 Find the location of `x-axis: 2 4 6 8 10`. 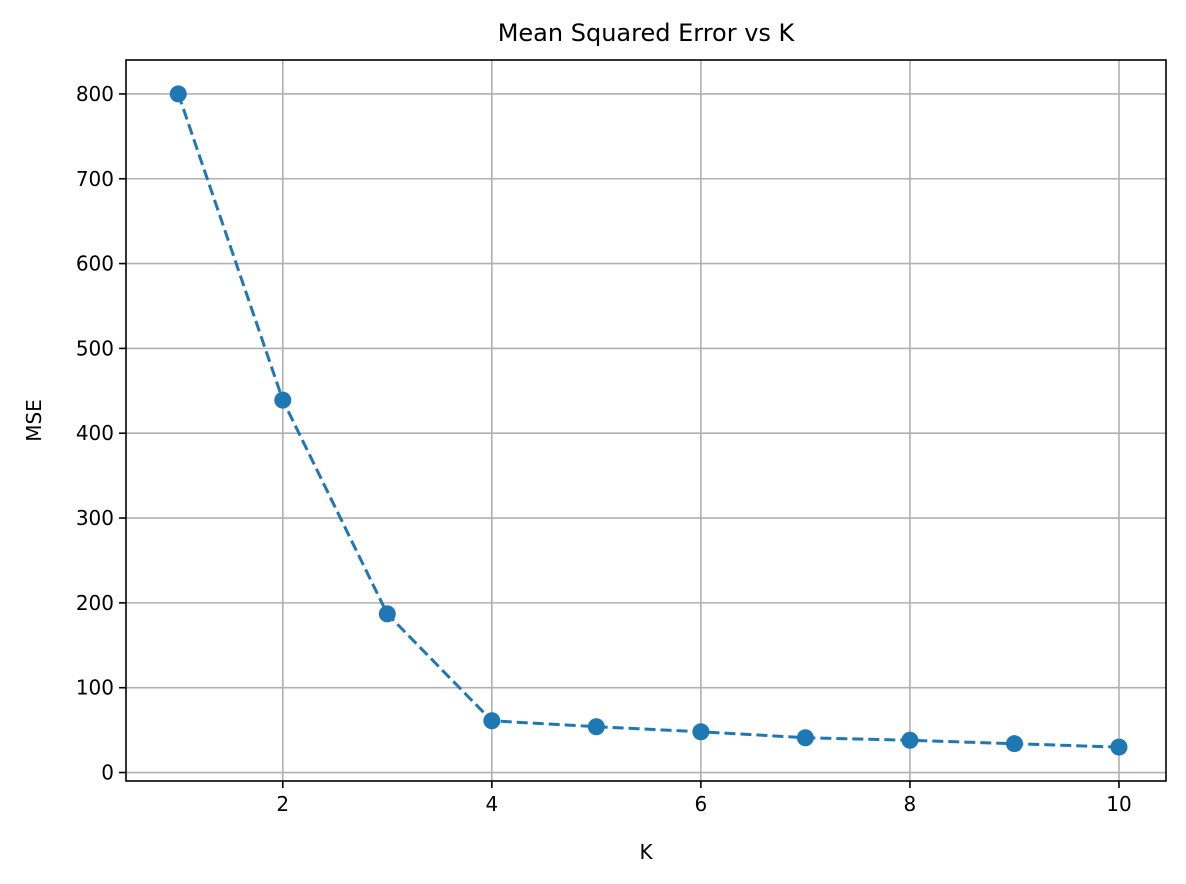

x-axis: 2 4 6 8 10 is located at coordinates (704, 798).